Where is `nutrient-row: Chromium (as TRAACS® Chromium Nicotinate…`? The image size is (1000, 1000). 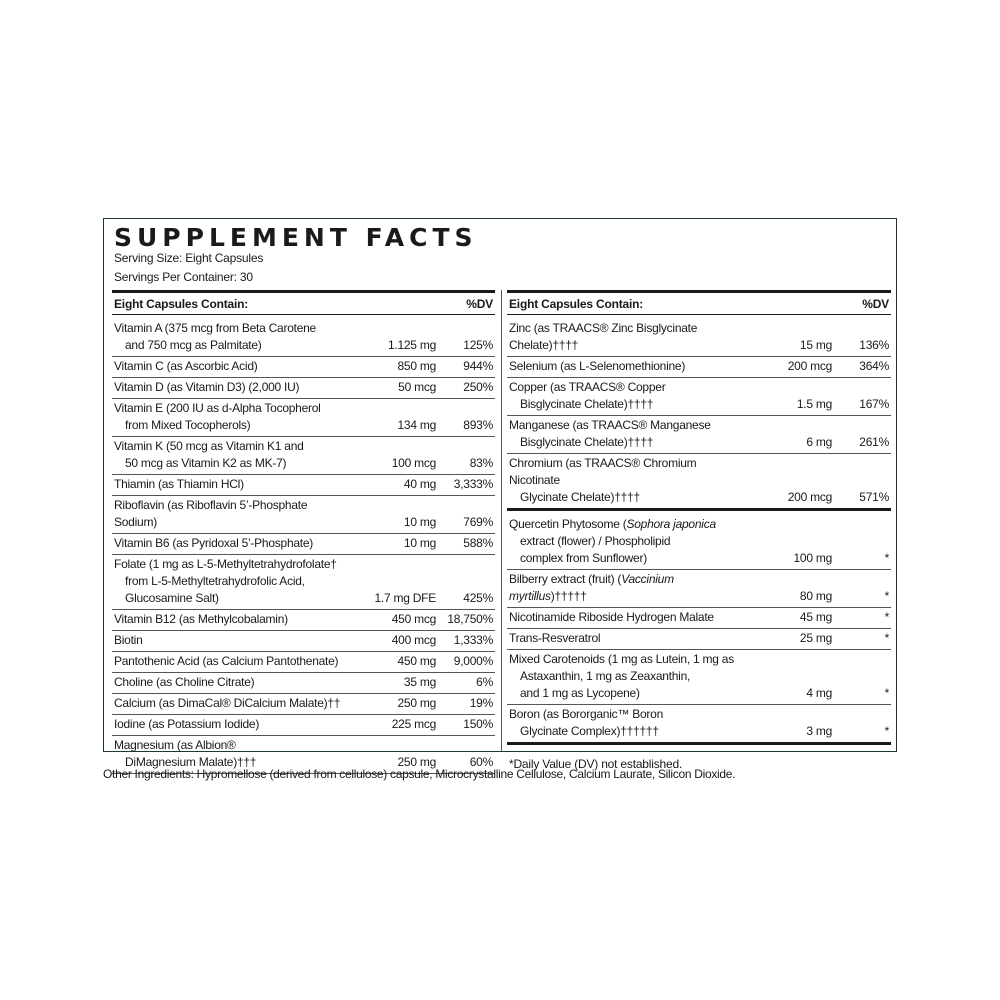 nutrient-row: Chromium (as TRAACS® Chromium Nicotinate… is located at coordinates (699, 482).